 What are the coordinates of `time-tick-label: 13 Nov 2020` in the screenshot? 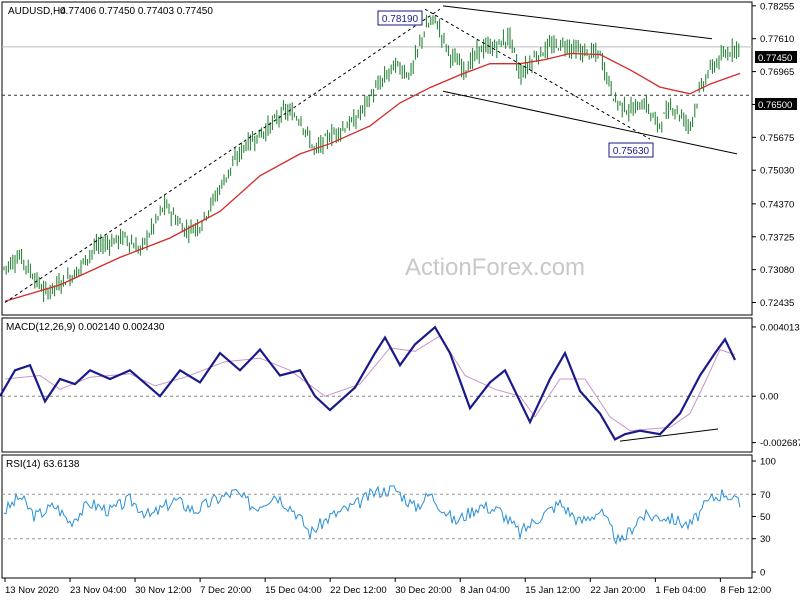 It's located at (32, 590).